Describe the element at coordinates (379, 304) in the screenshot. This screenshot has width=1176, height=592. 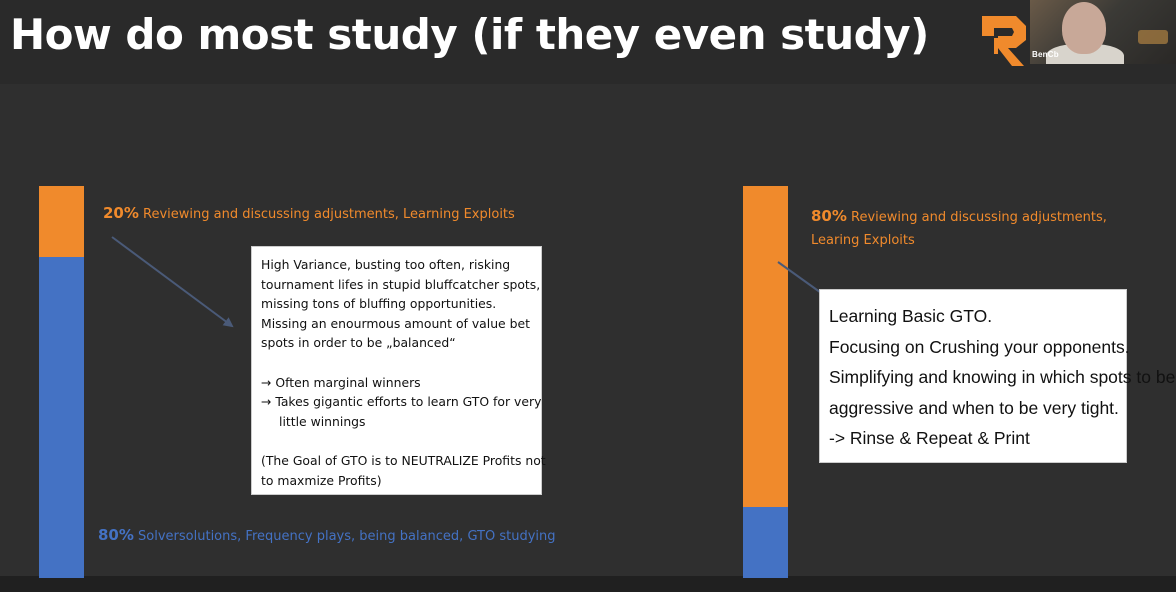
I see `left-box-line-3: missing tons of bluffing opportunities.` at that location.